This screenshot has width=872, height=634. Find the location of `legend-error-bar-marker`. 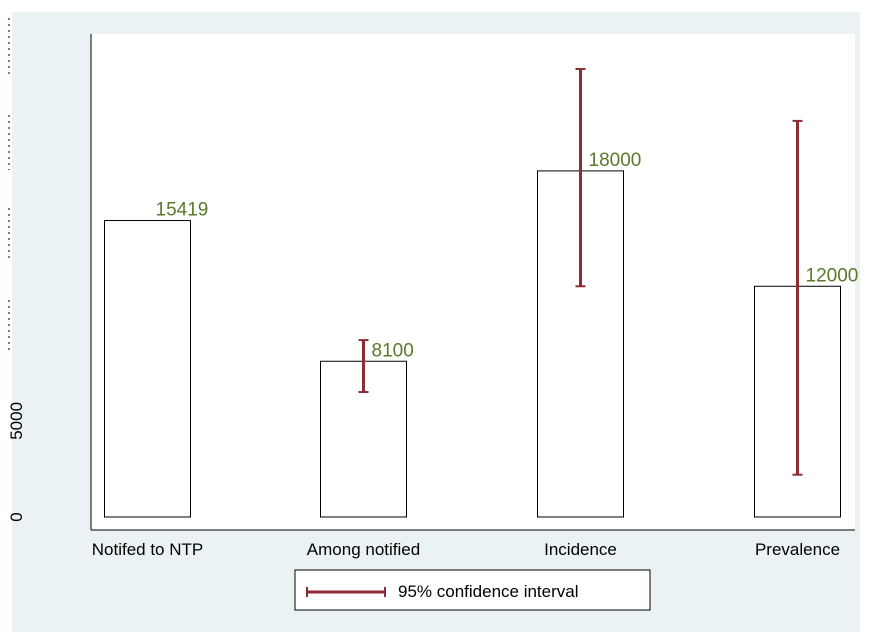

legend-error-bar-marker is located at coordinates (346, 592).